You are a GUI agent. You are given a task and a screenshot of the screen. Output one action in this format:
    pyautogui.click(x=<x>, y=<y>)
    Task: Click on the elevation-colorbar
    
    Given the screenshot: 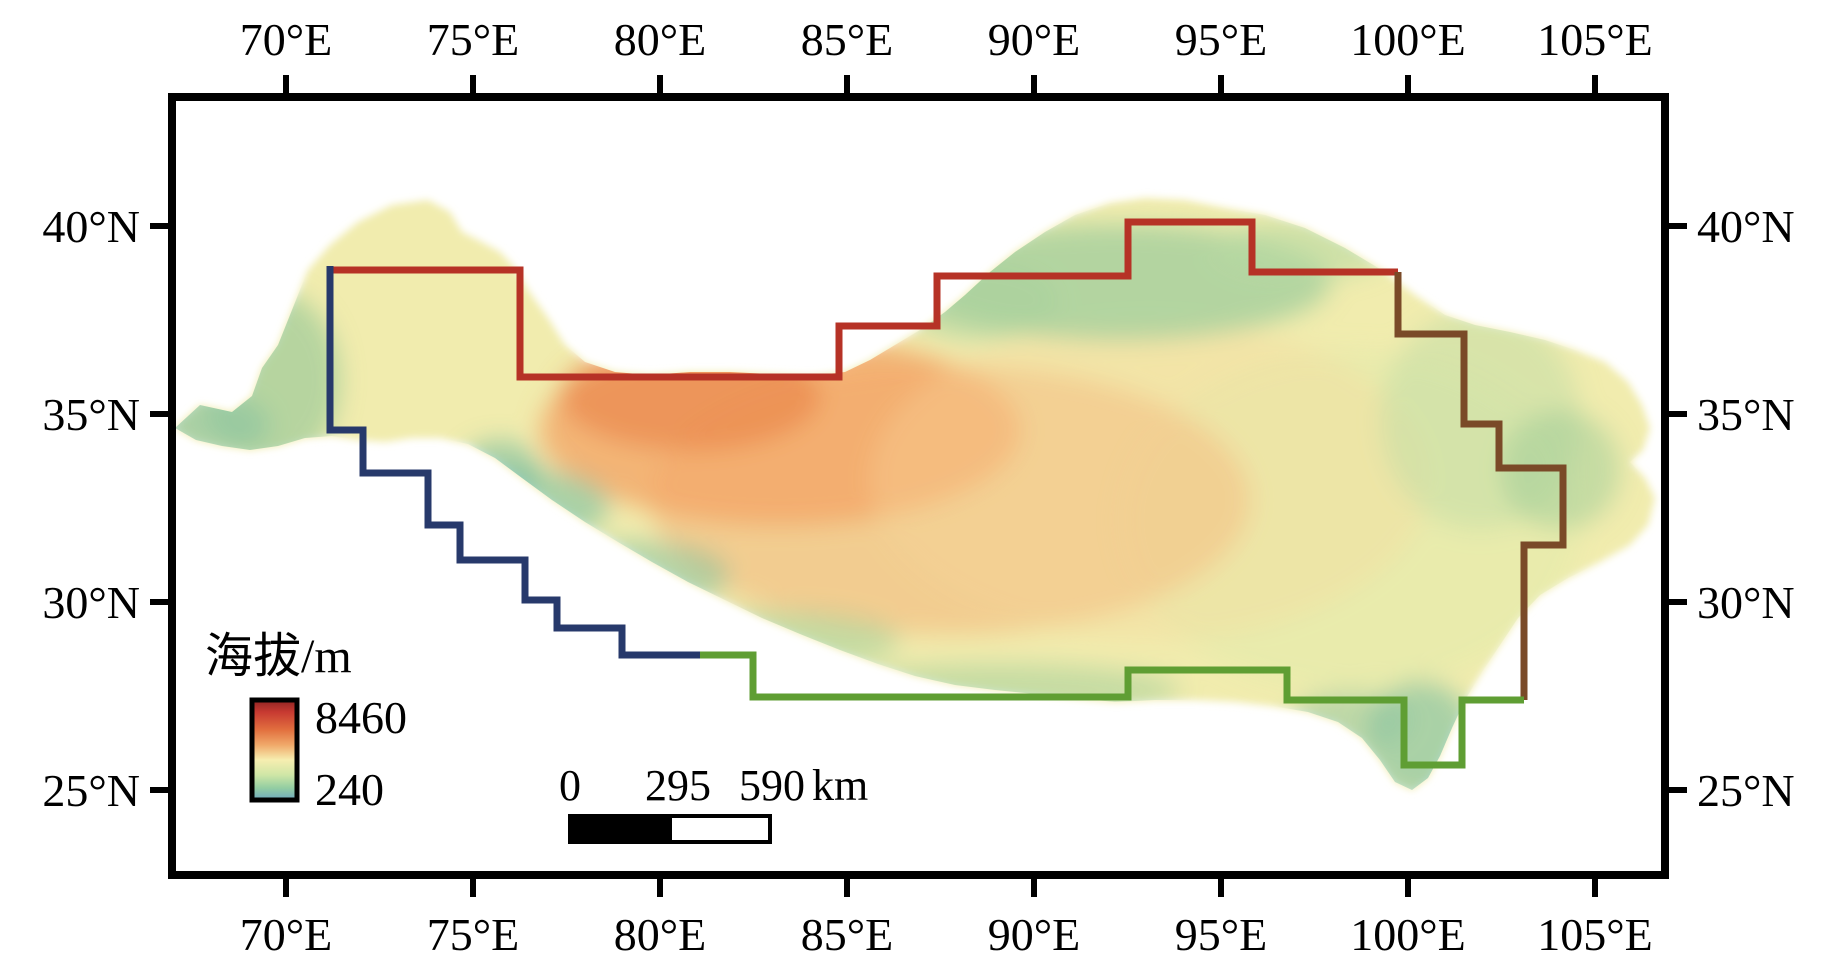 What is the action you would take?
    pyautogui.click(x=274, y=750)
    